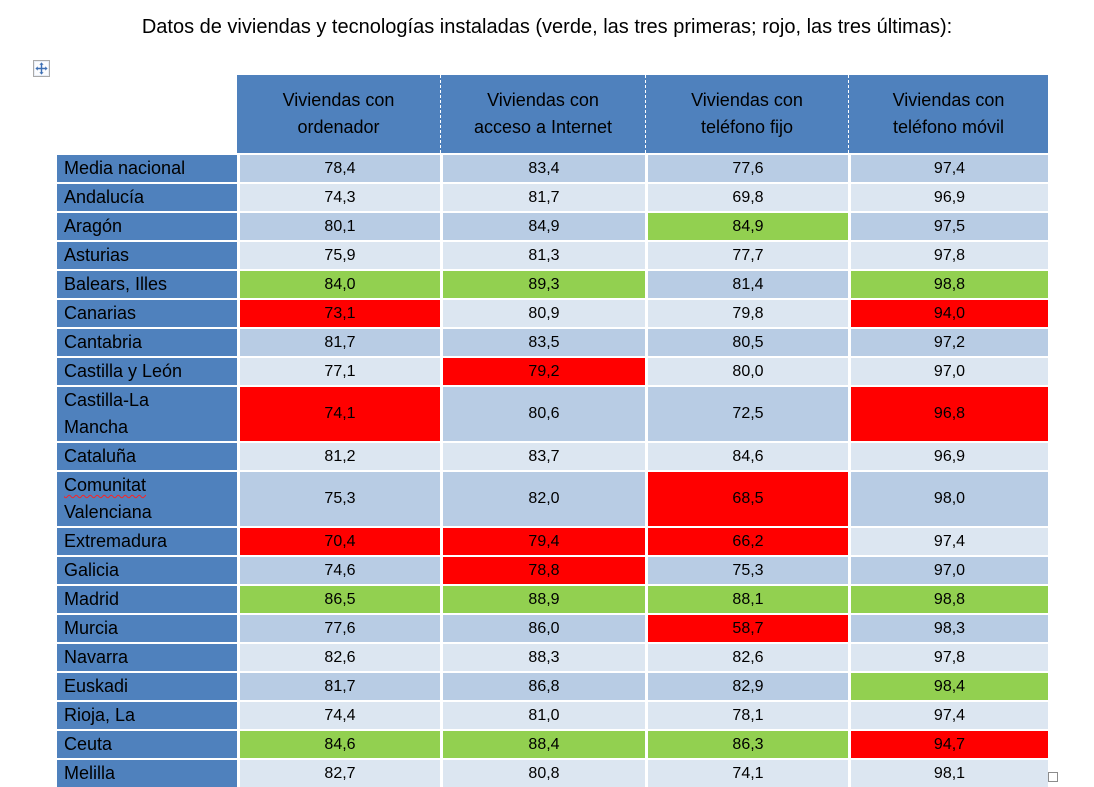 The width and height of the screenshot is (1094, 787). What do you see at coordinates (338, 225) in the screenshot?
I see `data-cell: 80,1` at bounding box center [338, 225].